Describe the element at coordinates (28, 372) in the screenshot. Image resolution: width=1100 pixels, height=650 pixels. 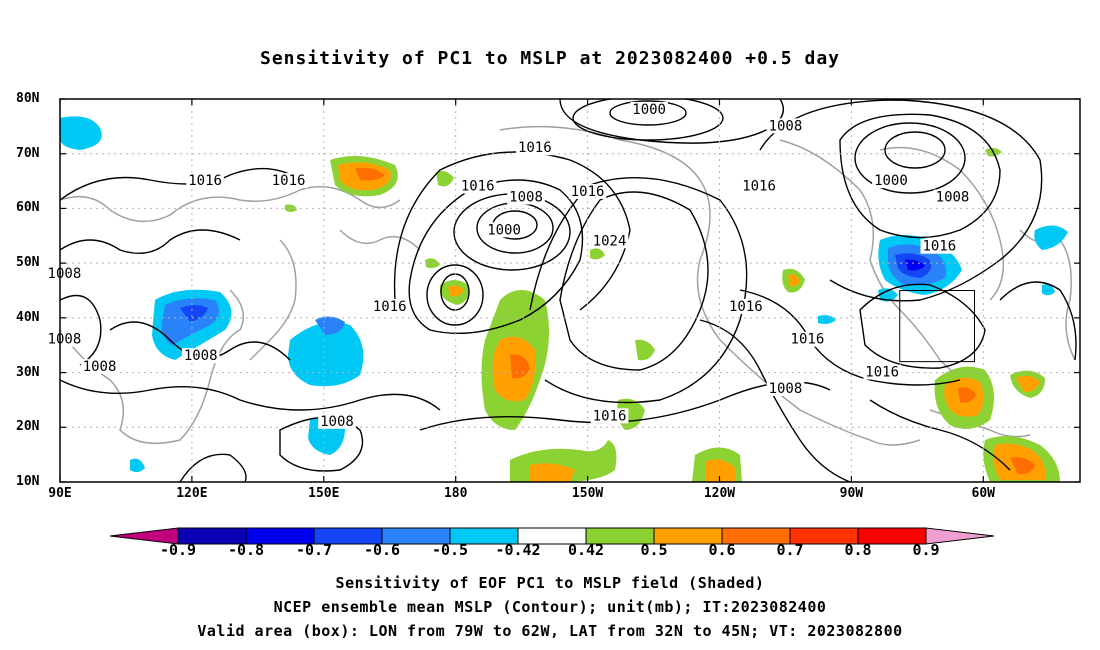
I see `lat-label: 30N` at that location.